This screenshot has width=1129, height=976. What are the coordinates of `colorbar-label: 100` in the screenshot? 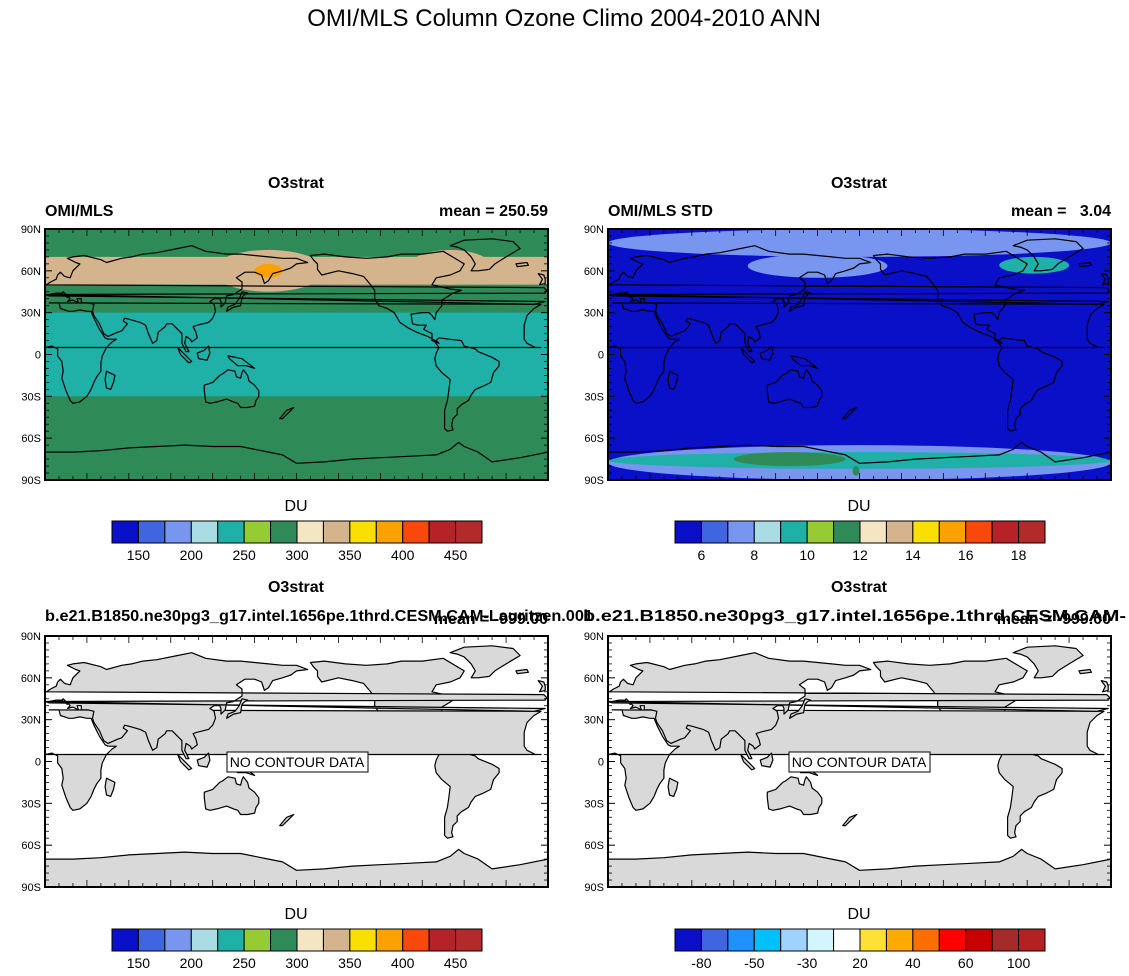 It's located at (1019, 963).